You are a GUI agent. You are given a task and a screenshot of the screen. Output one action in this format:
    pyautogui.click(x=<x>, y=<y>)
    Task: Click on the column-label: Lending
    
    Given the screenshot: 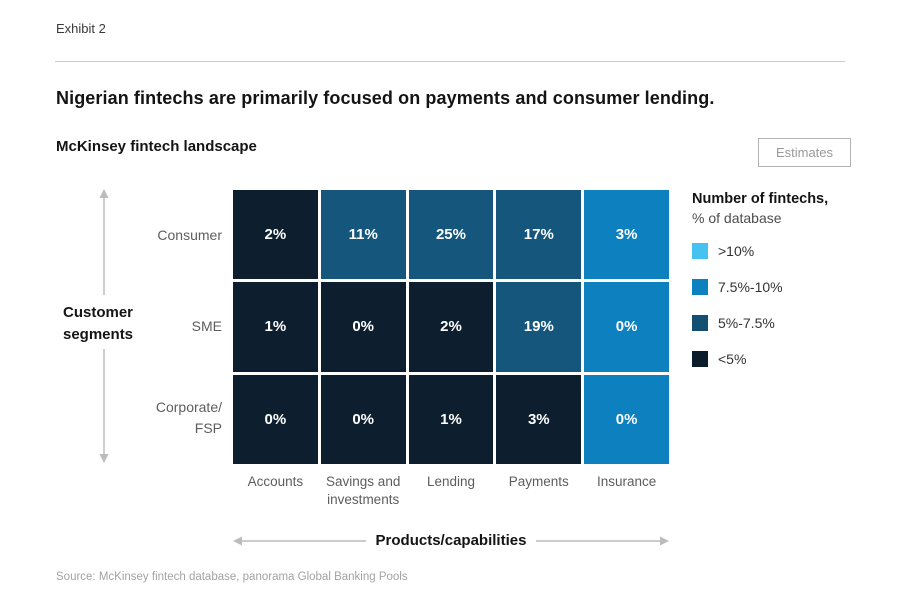 What is the action you would take?
    pyautogui.click(x=451, y=481)
    